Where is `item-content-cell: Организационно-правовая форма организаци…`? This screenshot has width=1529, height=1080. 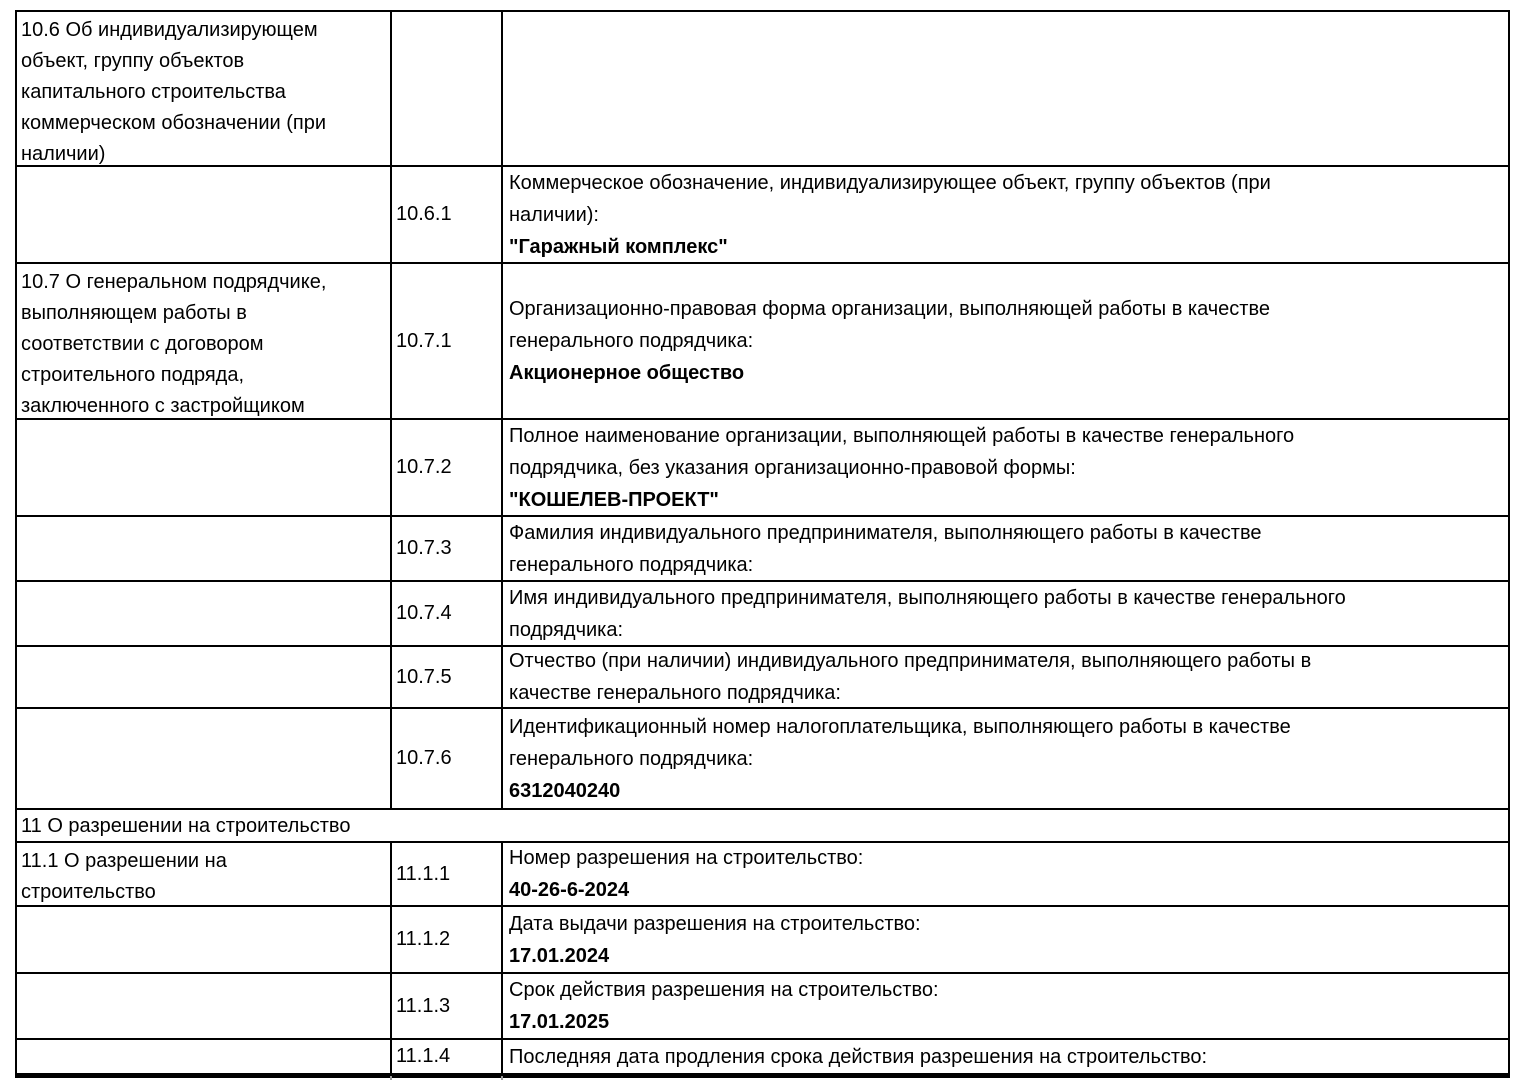
item-content-cell: Организационно-правовая форма организаци… is located at coordinates (1004, 341).